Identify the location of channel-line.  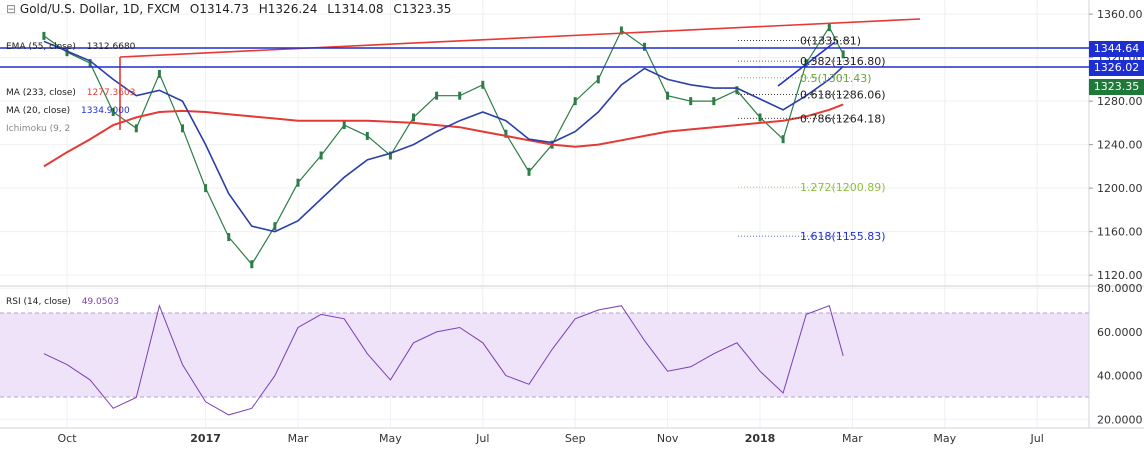
(806, 64).